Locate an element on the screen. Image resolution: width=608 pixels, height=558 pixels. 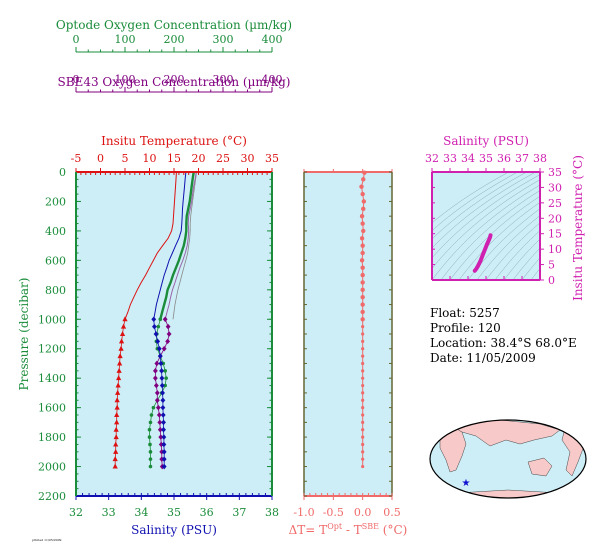
map-land-eurasia is located at coordinates (502, 433).